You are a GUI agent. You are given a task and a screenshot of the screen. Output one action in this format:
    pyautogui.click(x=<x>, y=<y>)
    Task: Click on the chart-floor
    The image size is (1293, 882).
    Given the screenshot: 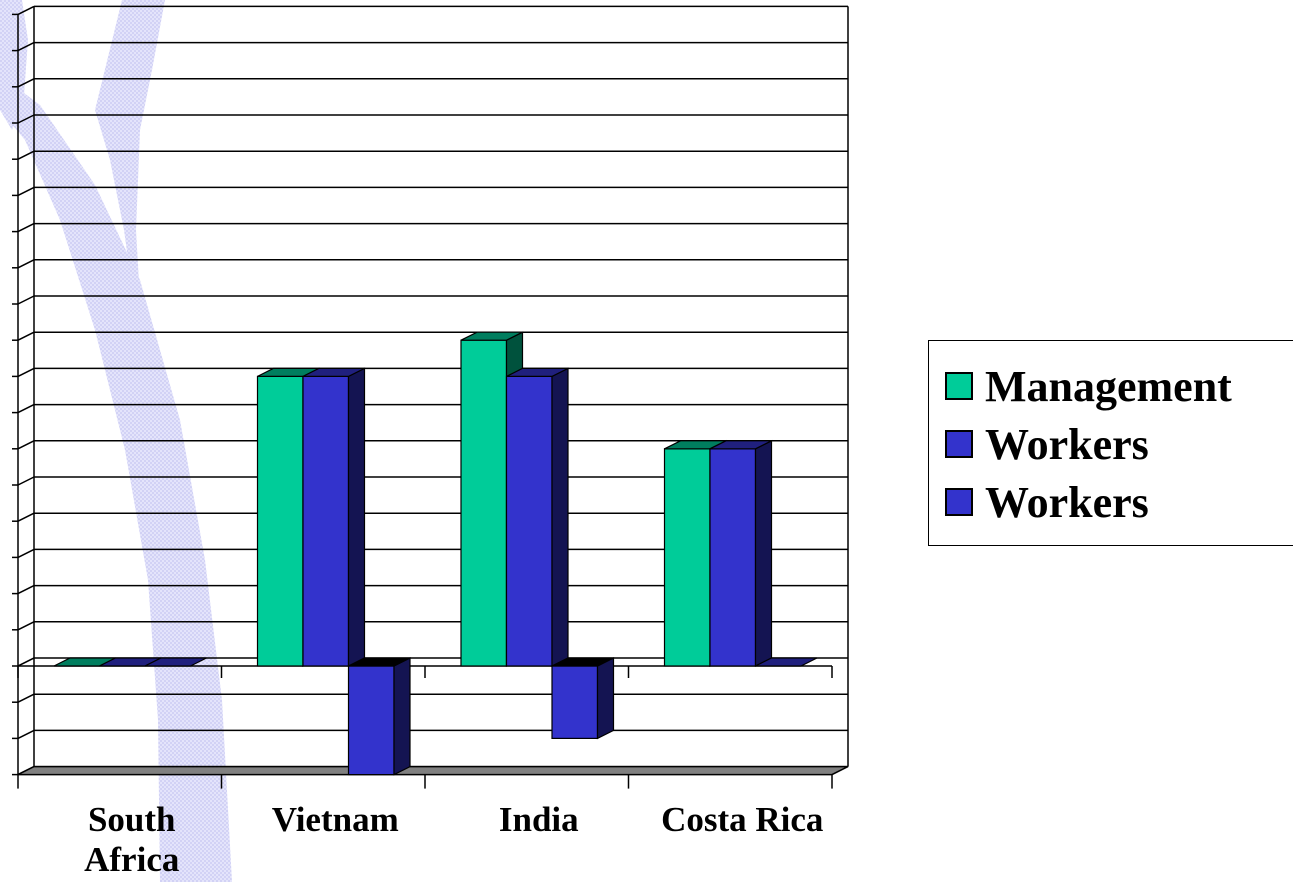 What is the action you would take?
    pyautogui.click(x=433, y=770)
    